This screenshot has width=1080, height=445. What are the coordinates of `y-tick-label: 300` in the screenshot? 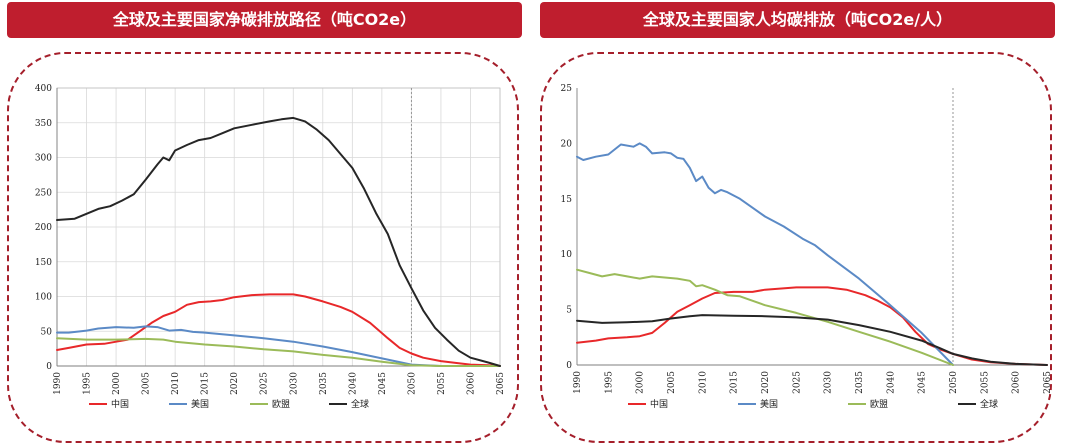 It's located at (43, 159).